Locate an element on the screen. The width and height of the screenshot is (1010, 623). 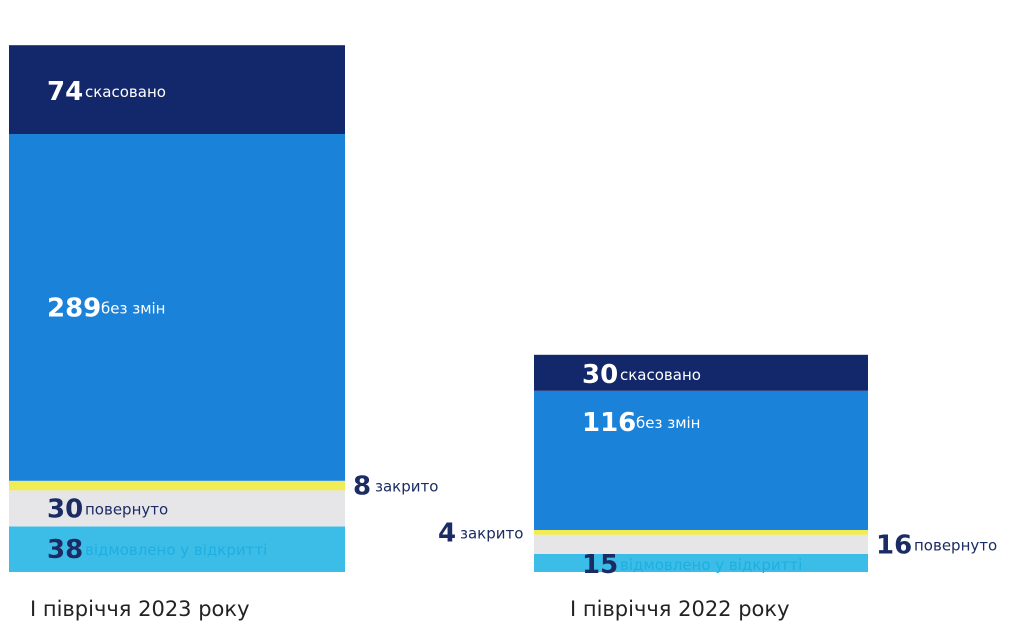
category-label-закрито-1: закрито is located at coordinates (491, 533).